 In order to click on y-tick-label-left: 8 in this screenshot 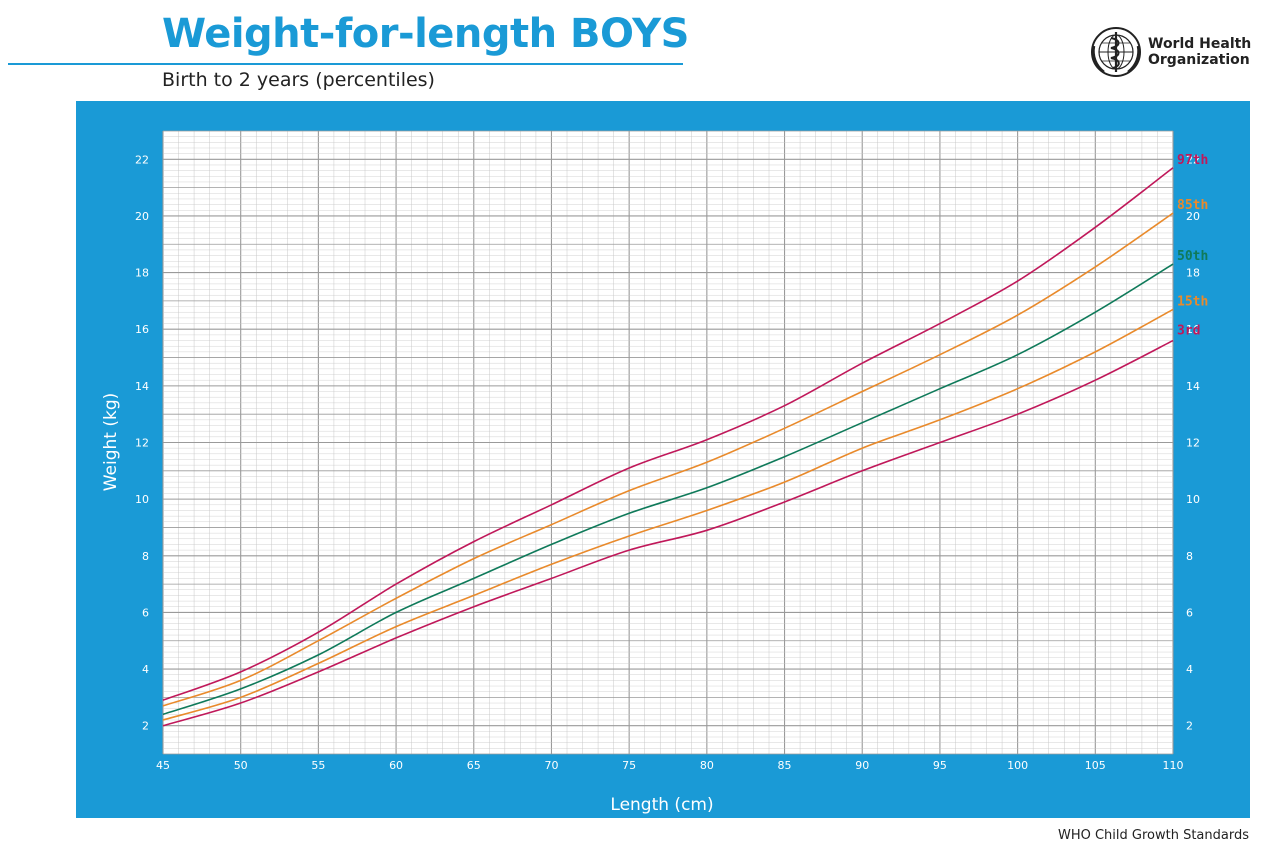, I will do `click(145, 556)`.